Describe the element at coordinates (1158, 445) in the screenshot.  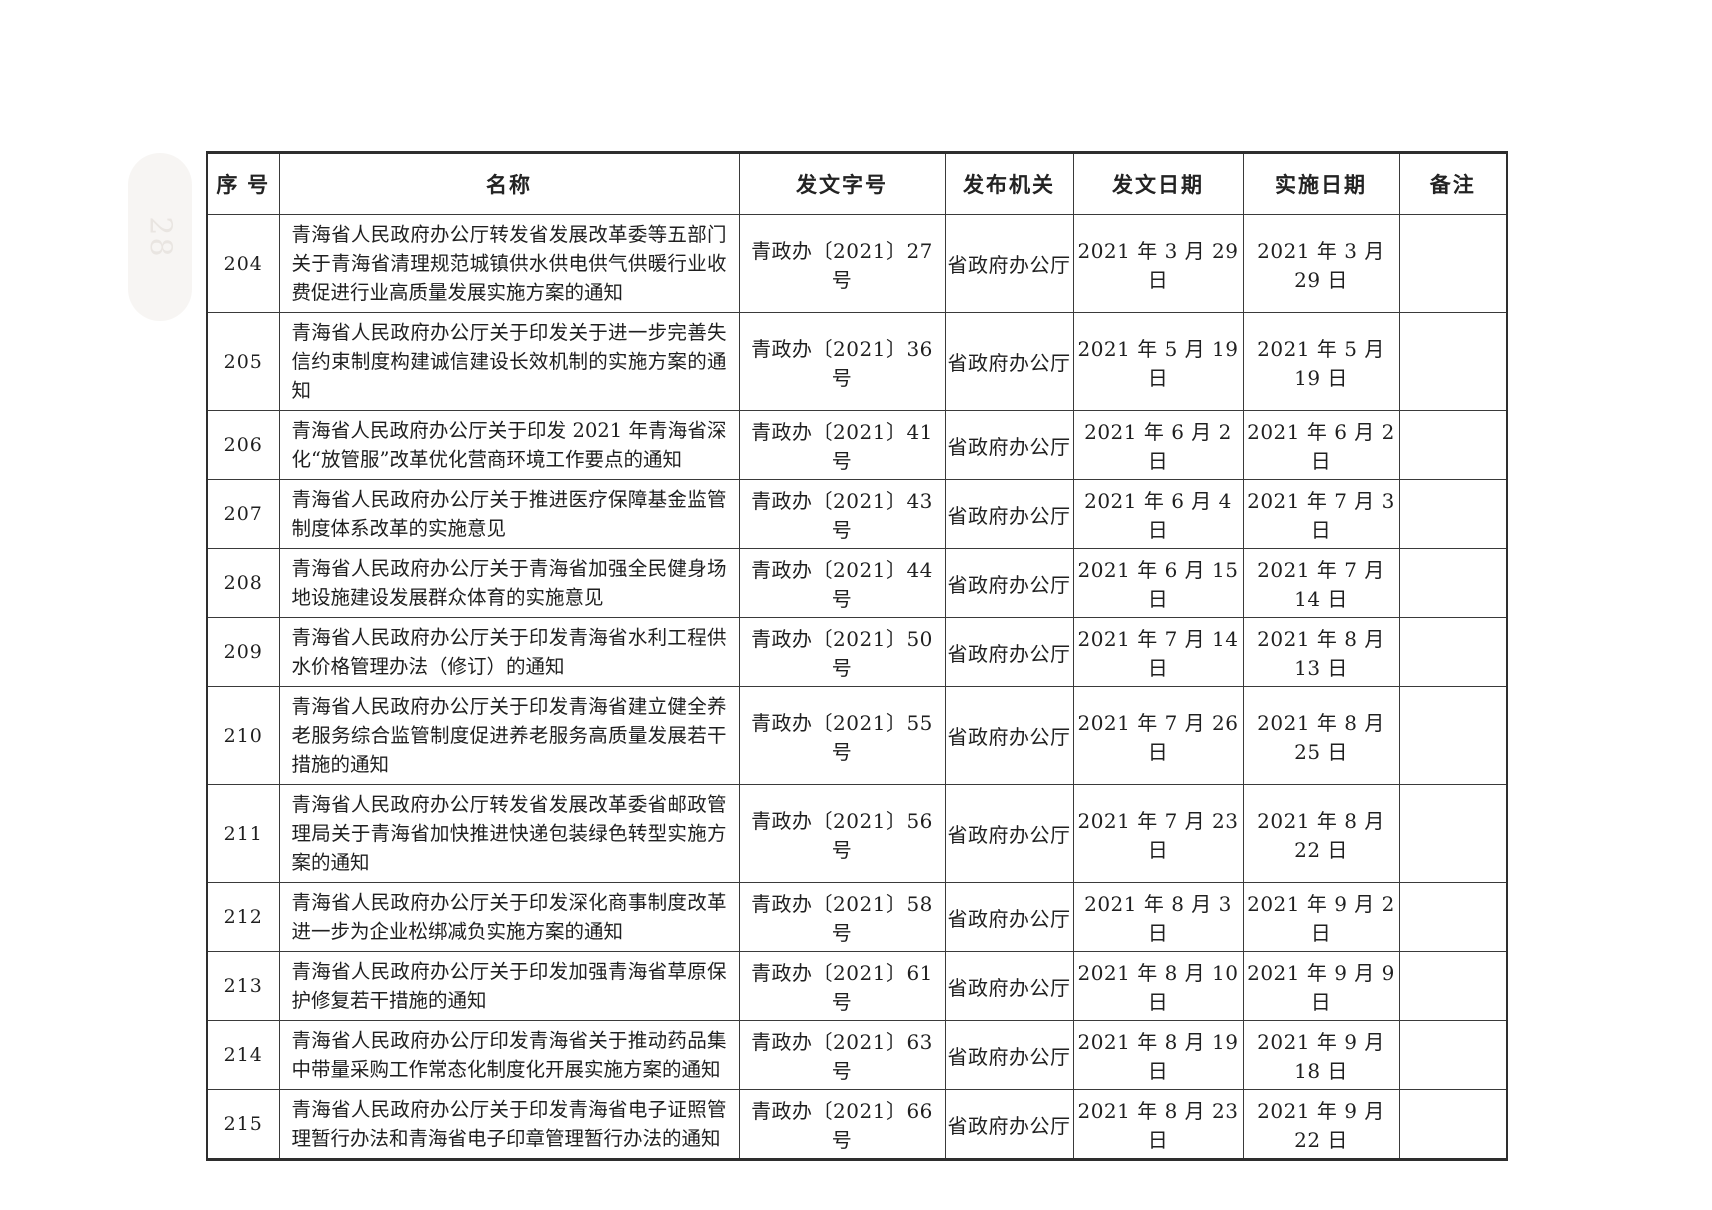
I see `cell-issue-date: 2021 年 6 月 2 日` at that location.